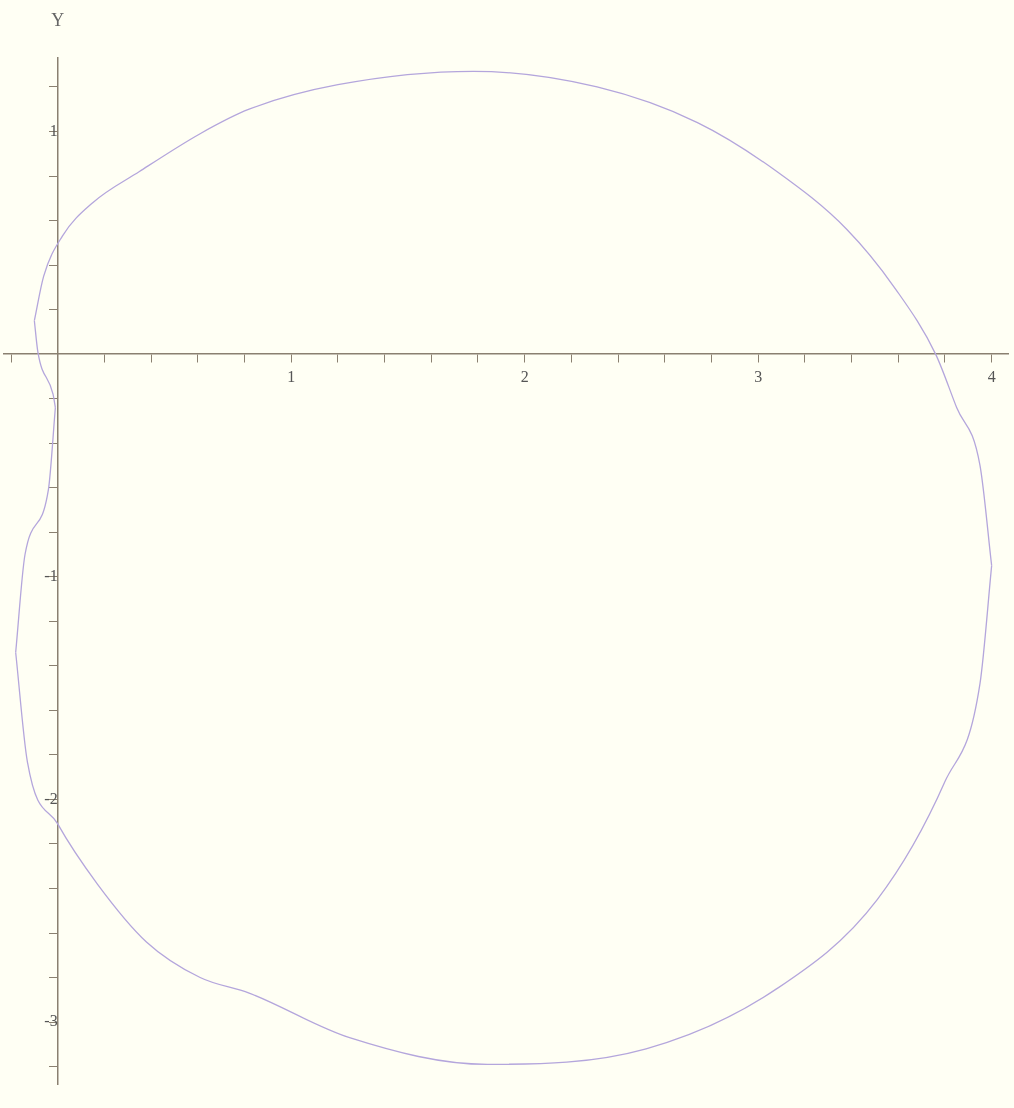  I want to click on x-tick-label: 3, so click(758, 376).